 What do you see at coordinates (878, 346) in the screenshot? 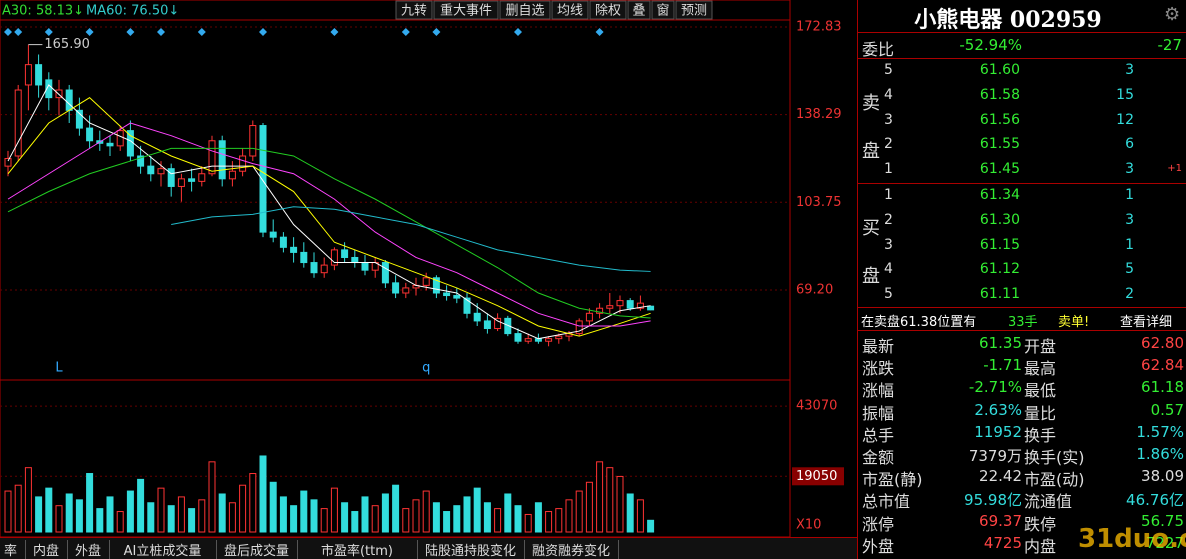
I see `stat-label: 最新` at bounding box center [878, 346].